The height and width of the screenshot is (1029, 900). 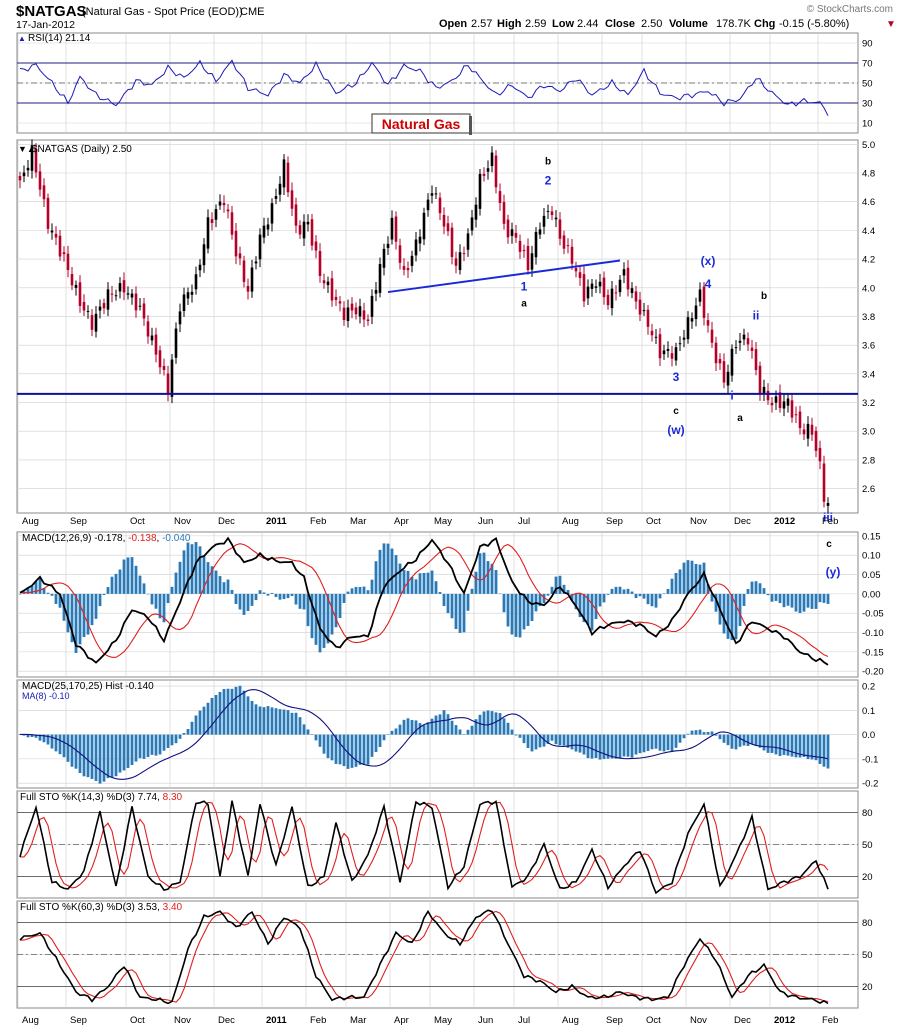 I want to click on x-tick-label: Nov, so click(x=182, y=521).